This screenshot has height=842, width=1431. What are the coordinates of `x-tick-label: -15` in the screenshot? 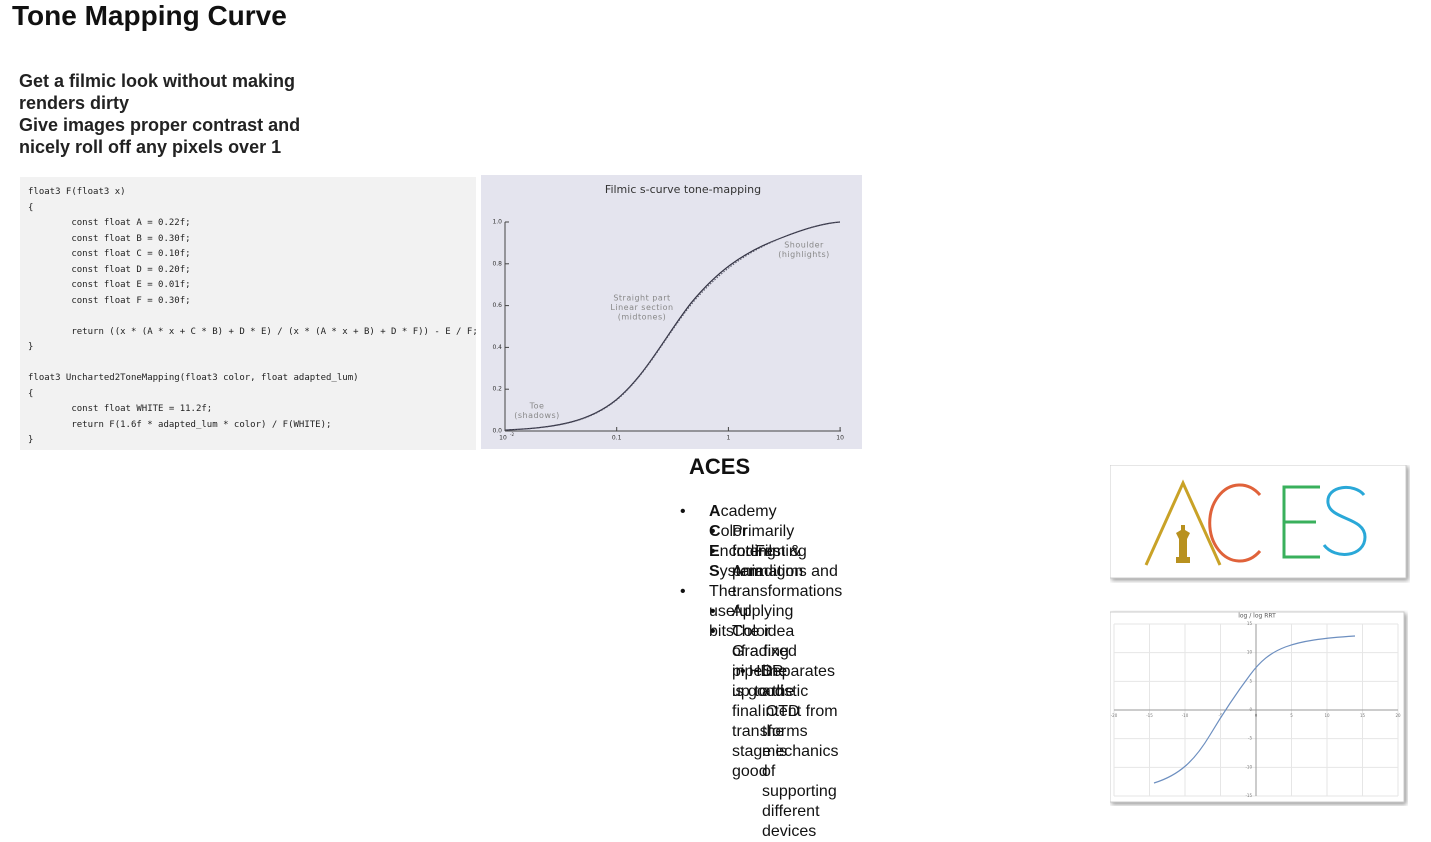 It's located at (1149, 715).